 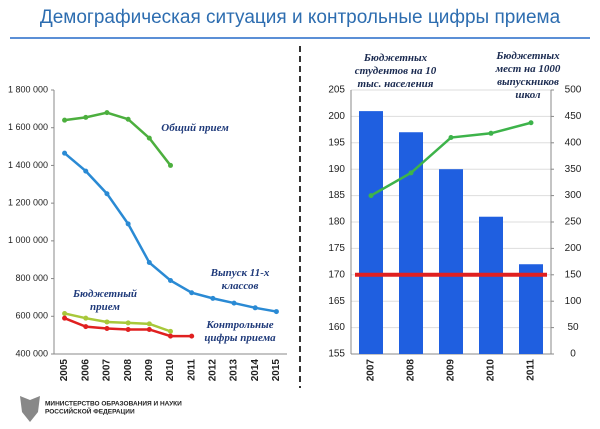 What do you see at coordinates (90, 411) in the screenshot?
I see `footer: РОССИЙСКОЙ ФЕДЕРАЦИИ` at bounding box center [90, 411].